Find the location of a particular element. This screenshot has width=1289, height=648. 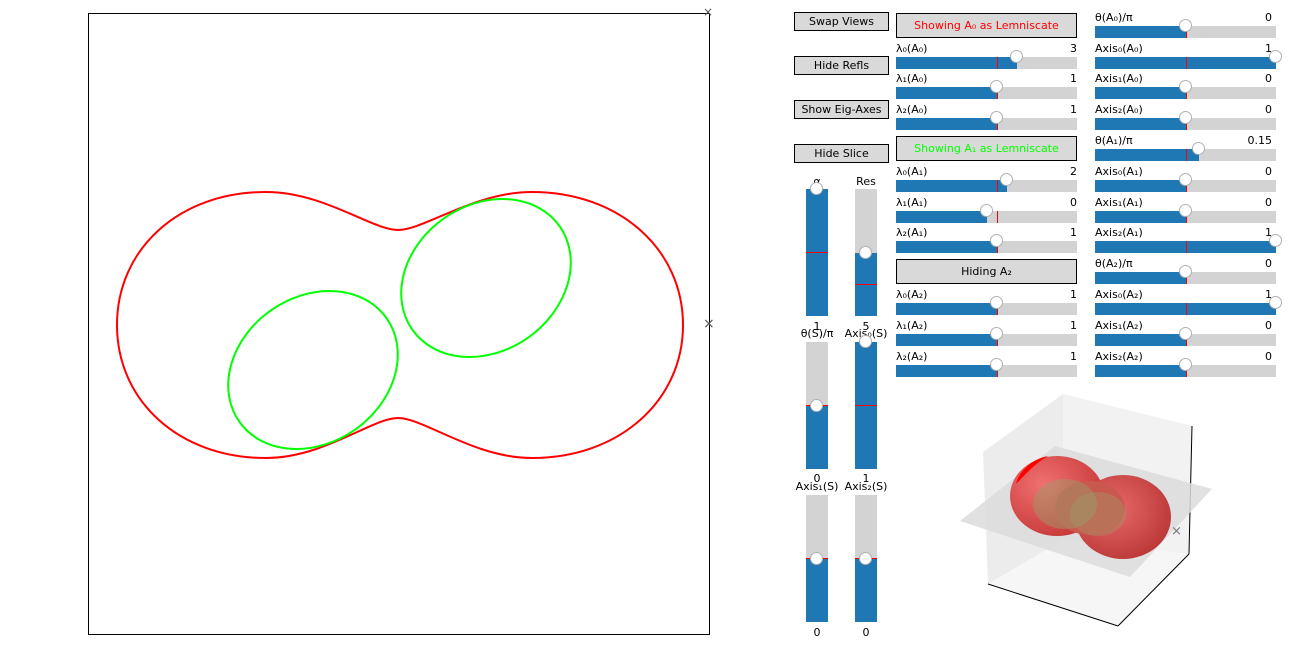

lambda1-a1-slider-label: λ₁(A₁) is located at coordinates (912, 202).